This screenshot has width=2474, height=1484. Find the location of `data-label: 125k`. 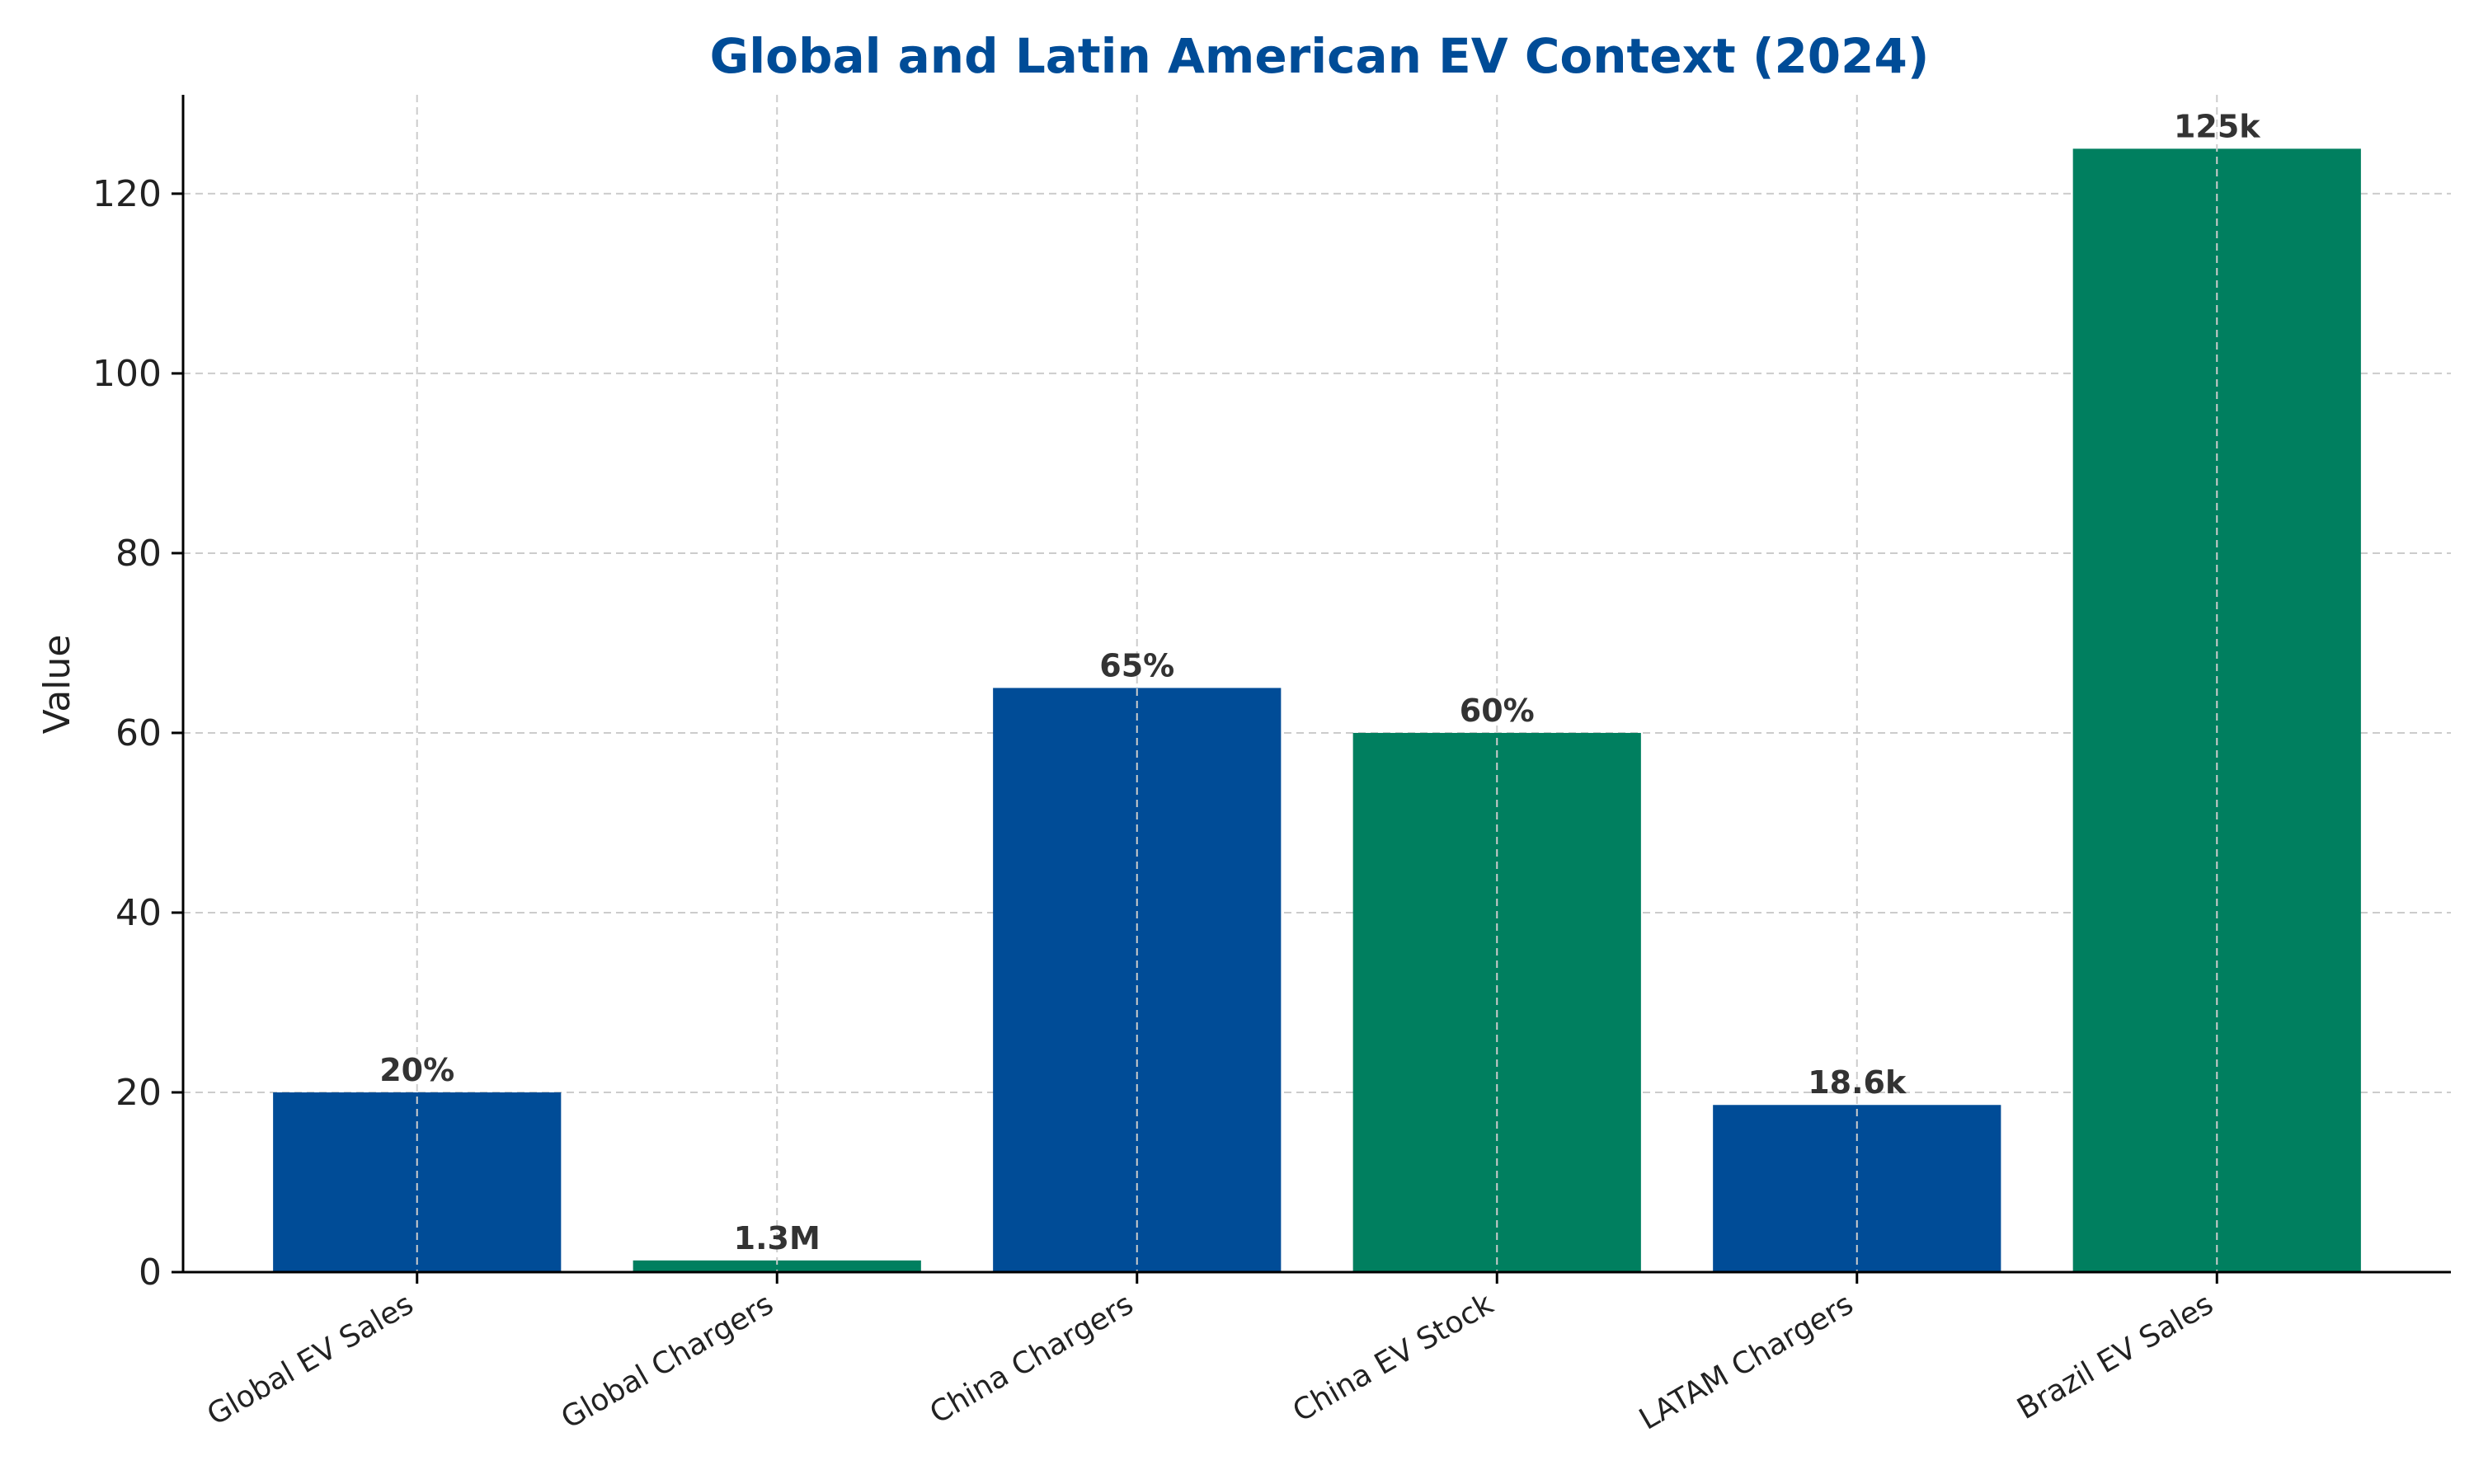

data-label: 125k is located at coordinates (2217, 126).